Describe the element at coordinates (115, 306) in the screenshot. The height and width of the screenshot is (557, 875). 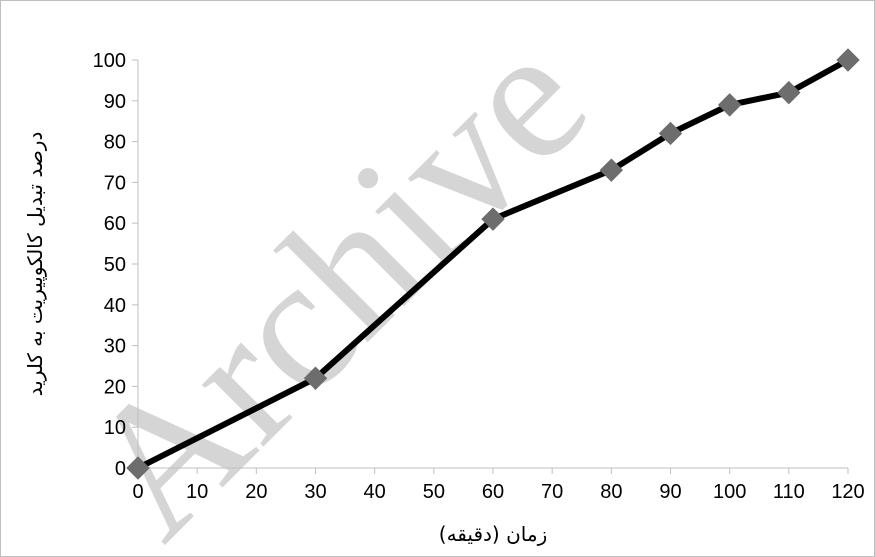
I see `y-tick-label: 40` at that location.